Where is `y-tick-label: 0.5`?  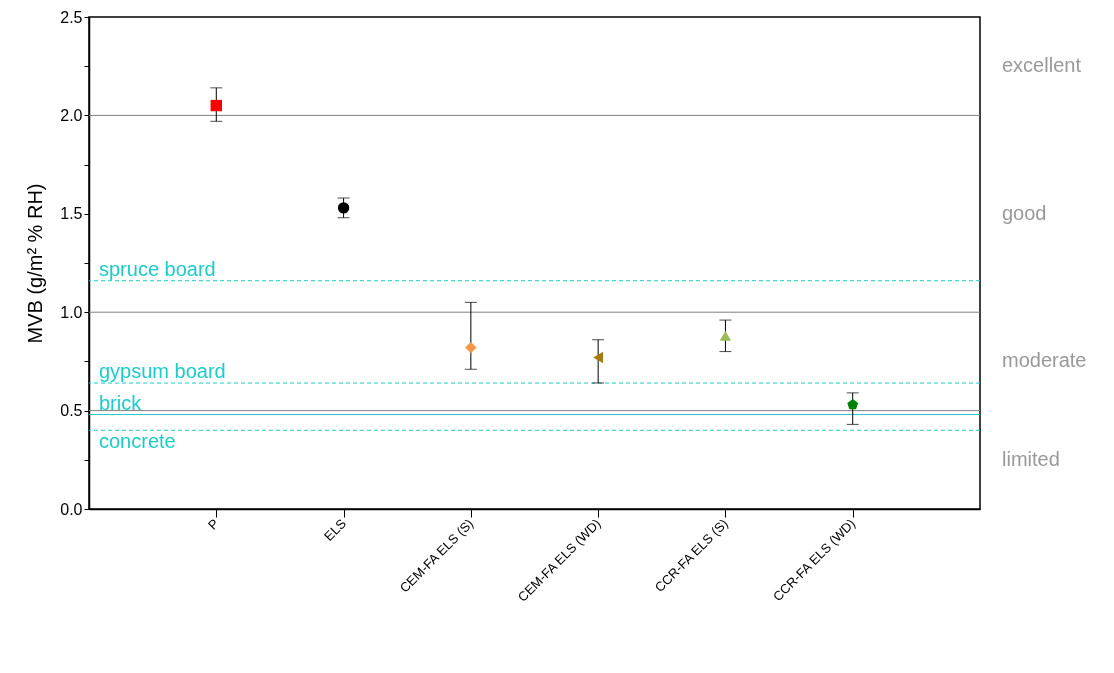 y-tick-label: 0.5 is located at coordinates (71, 411).